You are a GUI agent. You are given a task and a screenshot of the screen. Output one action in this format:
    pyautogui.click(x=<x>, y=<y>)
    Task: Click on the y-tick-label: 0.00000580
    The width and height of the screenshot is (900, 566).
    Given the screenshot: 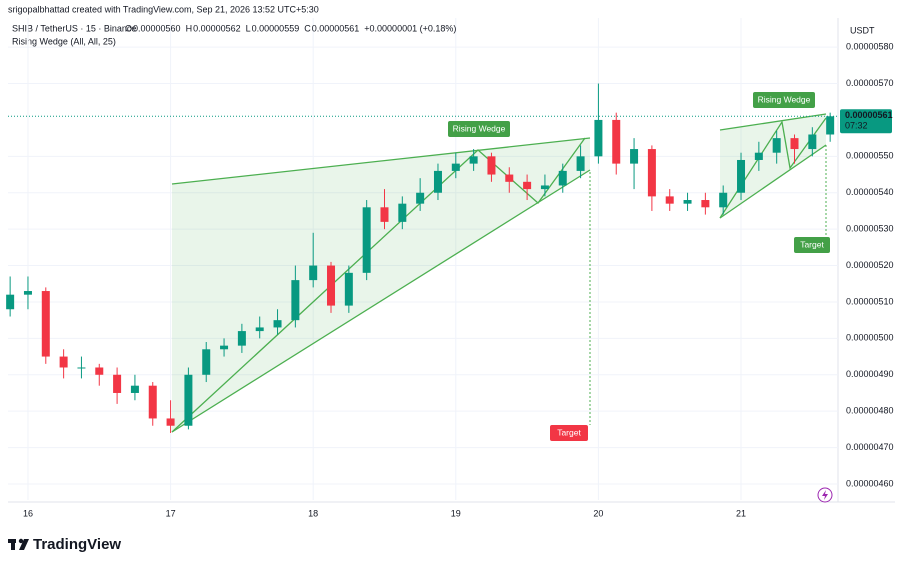 What is the action you would take?
    pyautogui.click(x=870, y=46)
    